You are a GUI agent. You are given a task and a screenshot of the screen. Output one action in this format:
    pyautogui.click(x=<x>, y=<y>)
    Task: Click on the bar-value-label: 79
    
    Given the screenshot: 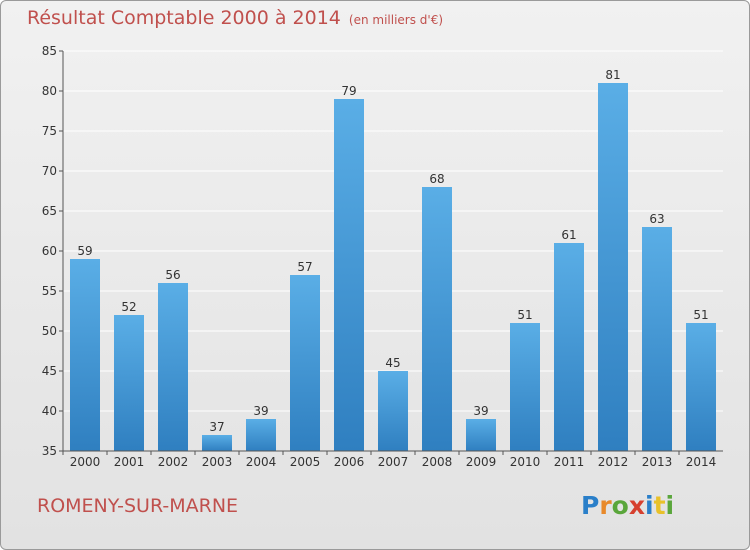 What is the action you would take?
    pyautogui.click(x=348, y=91)
    